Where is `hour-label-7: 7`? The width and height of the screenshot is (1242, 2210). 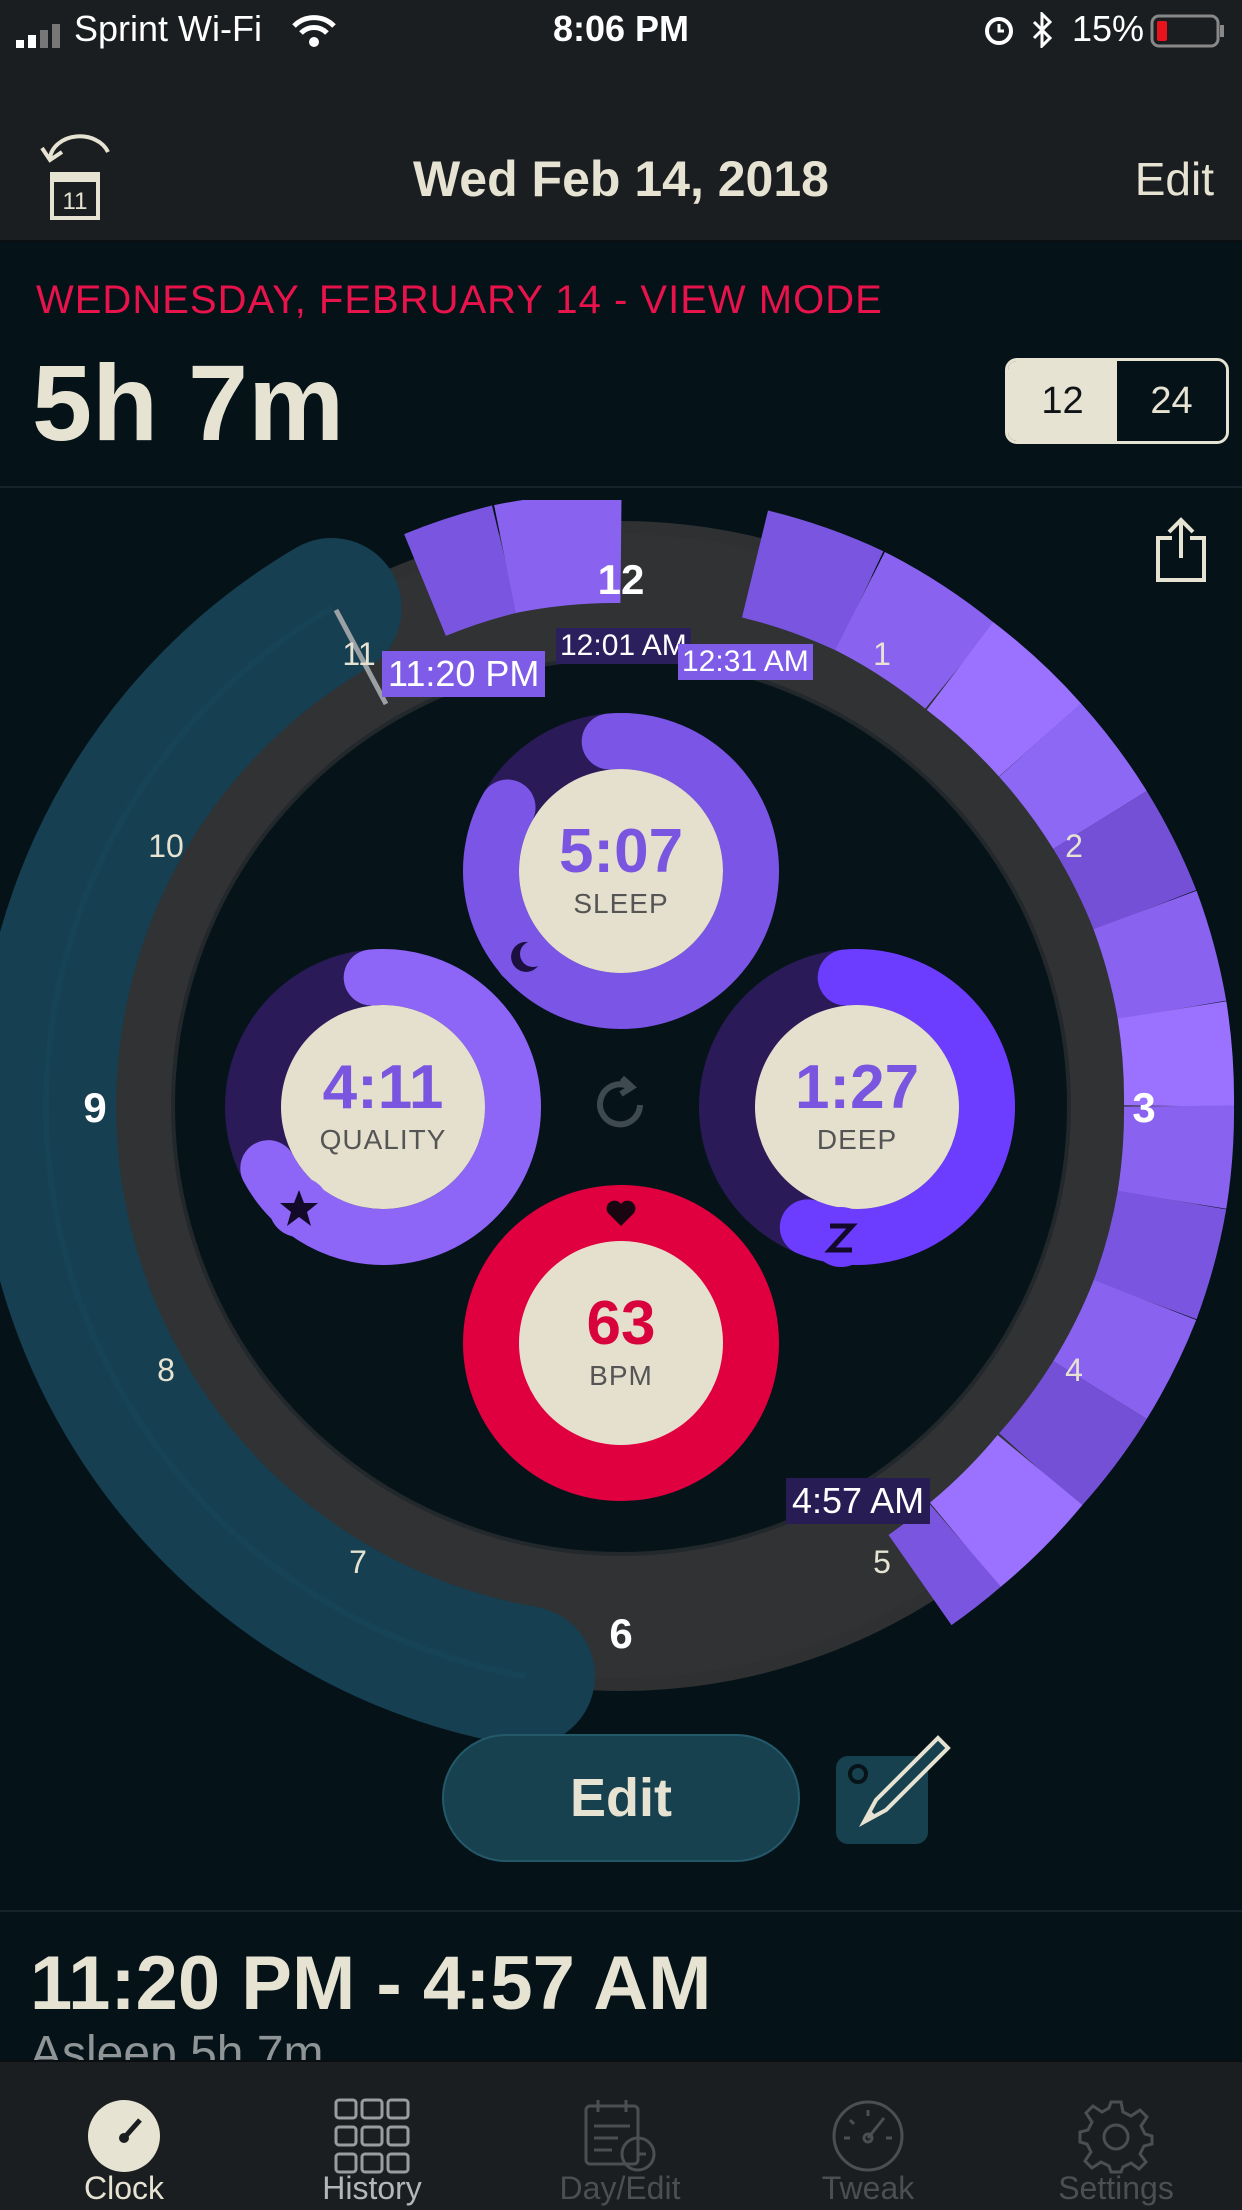 hour-label-7: 7 is located at coordinates (358, 1562).